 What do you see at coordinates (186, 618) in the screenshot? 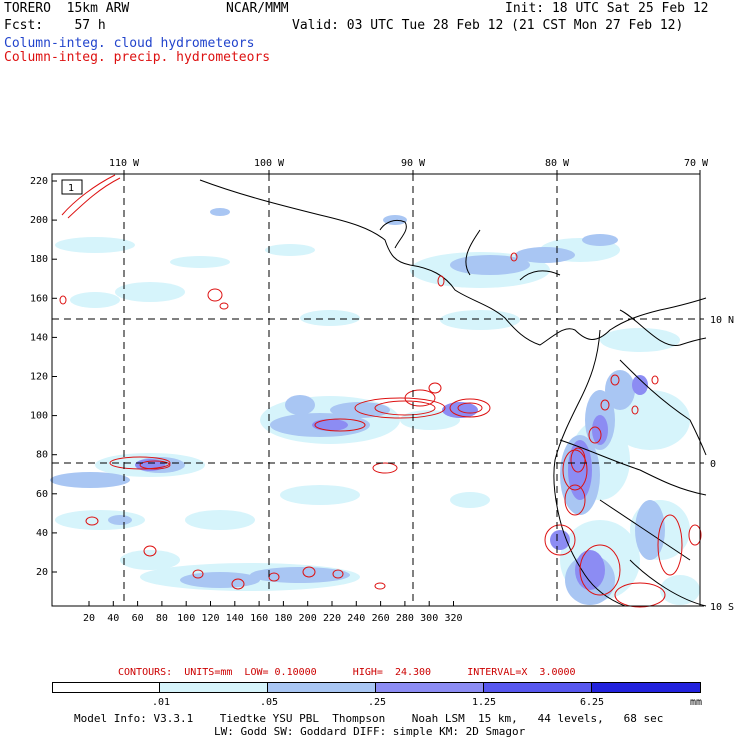
I see `x-tick-label: 100` at bounding box center [186, 618].